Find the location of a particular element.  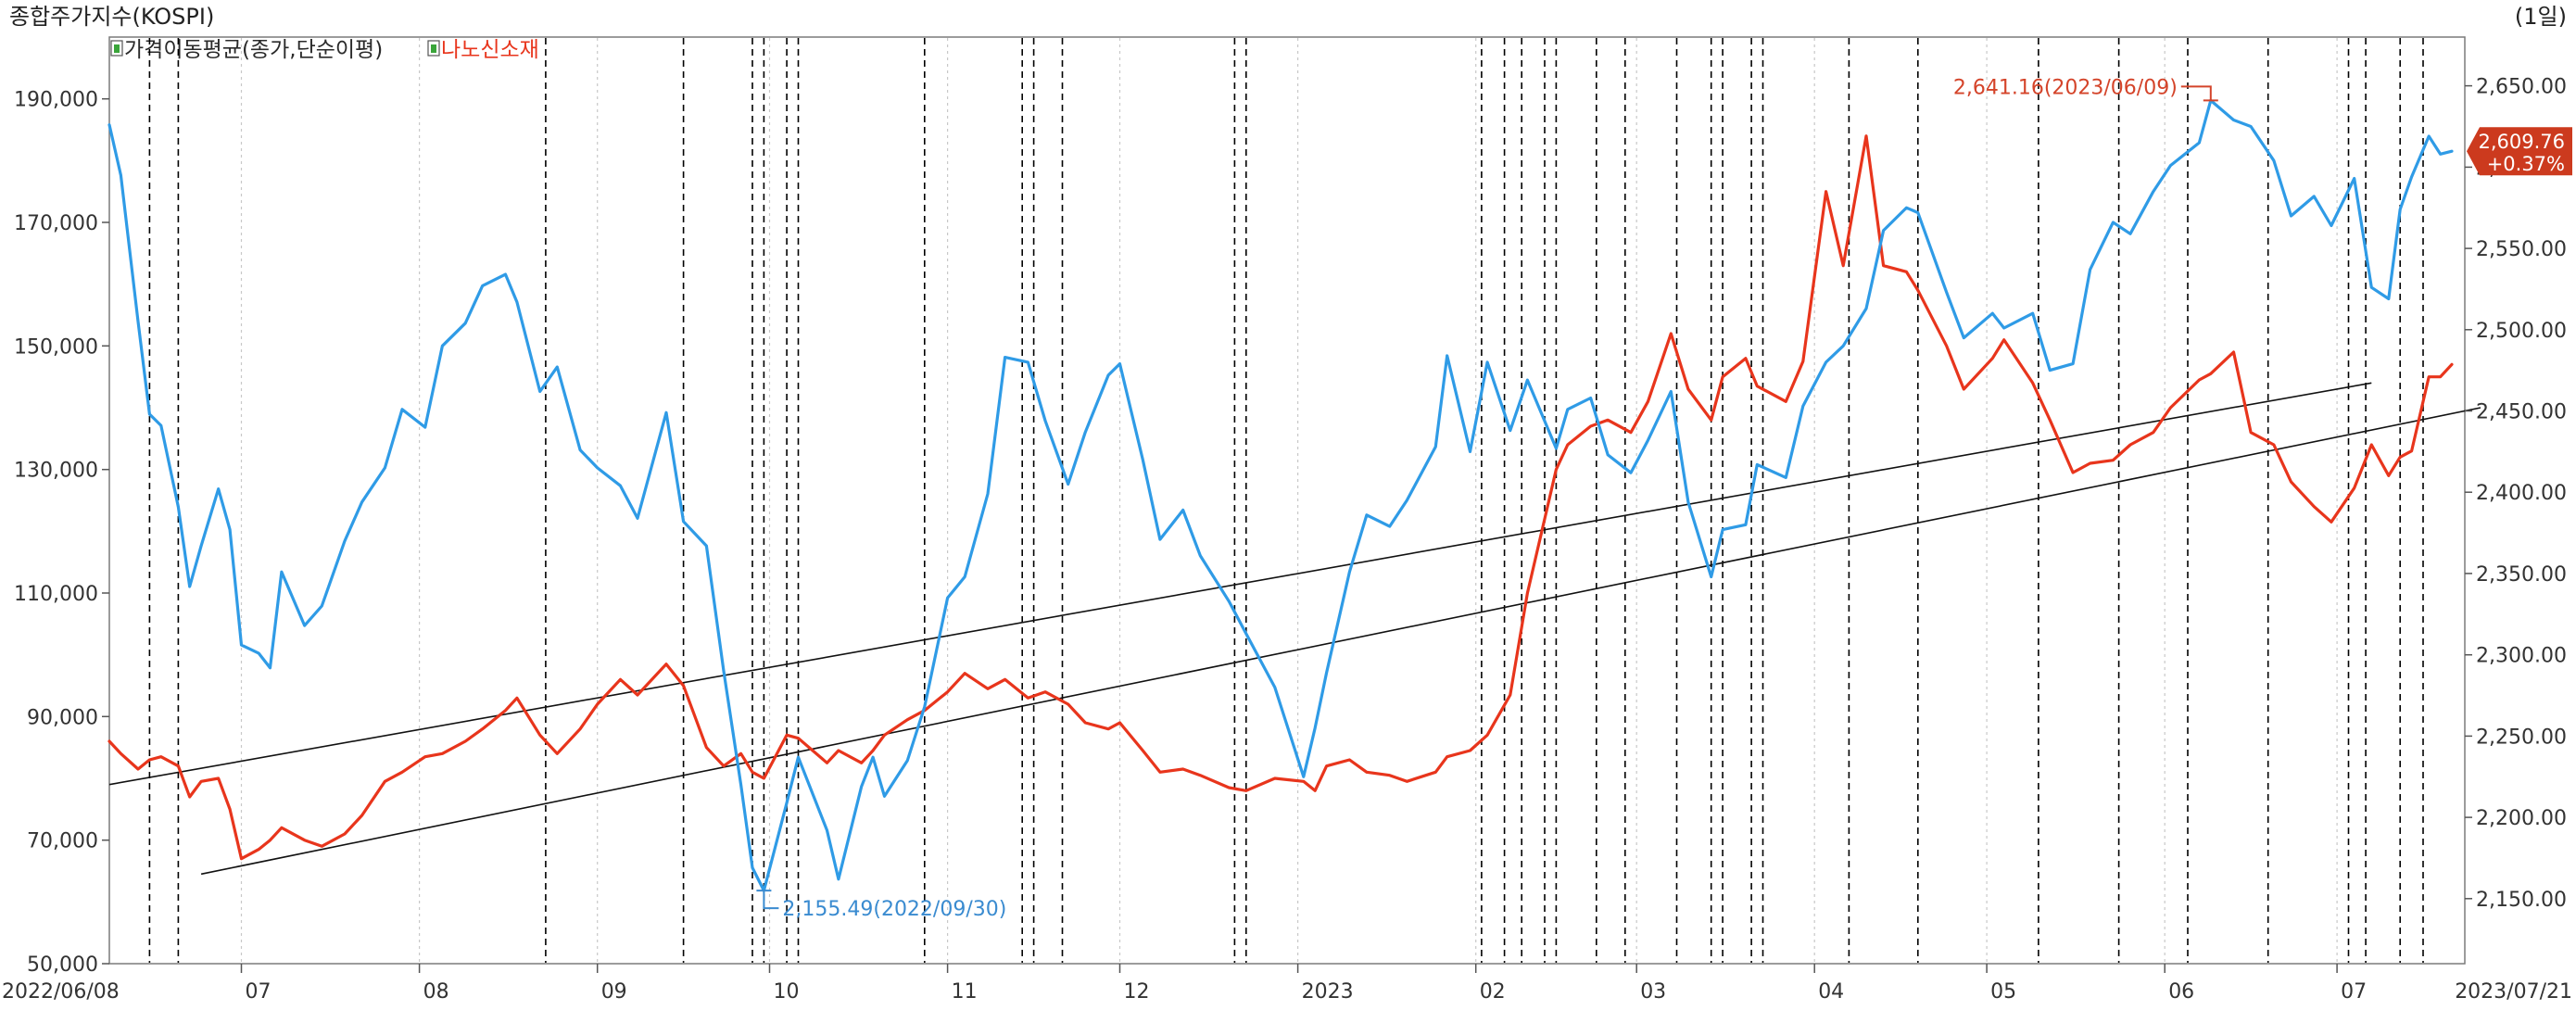

right-tick-label: 2,500.00 is located at coordinates (2521, 332).